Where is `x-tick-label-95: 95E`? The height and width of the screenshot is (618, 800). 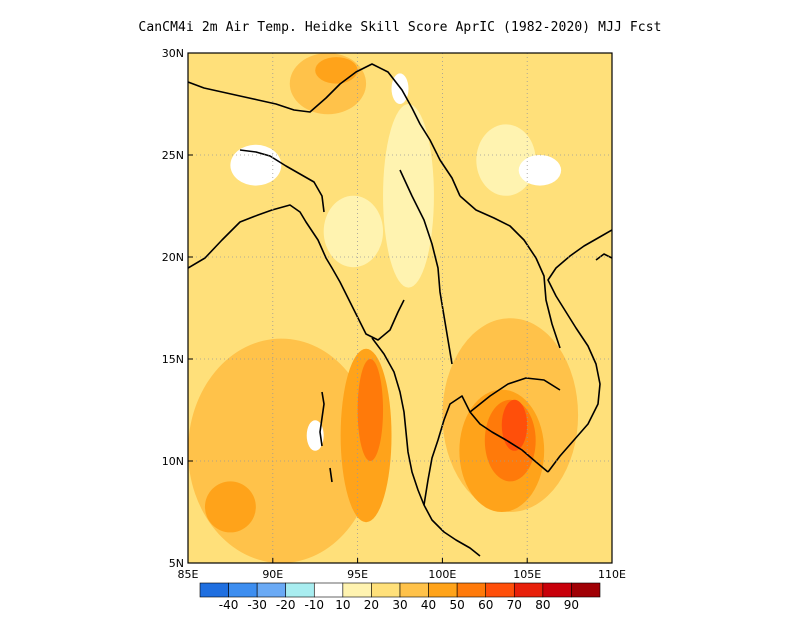 x-tick-label-95: 95E is located at coordinates (357, 574).